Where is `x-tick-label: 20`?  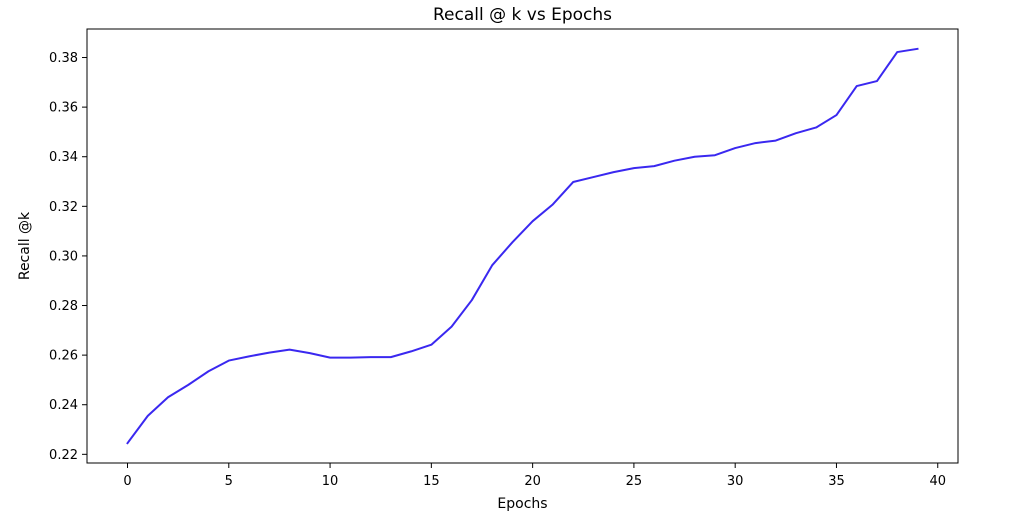
x-tick-label: 20 is located at coordinates (532, 481).